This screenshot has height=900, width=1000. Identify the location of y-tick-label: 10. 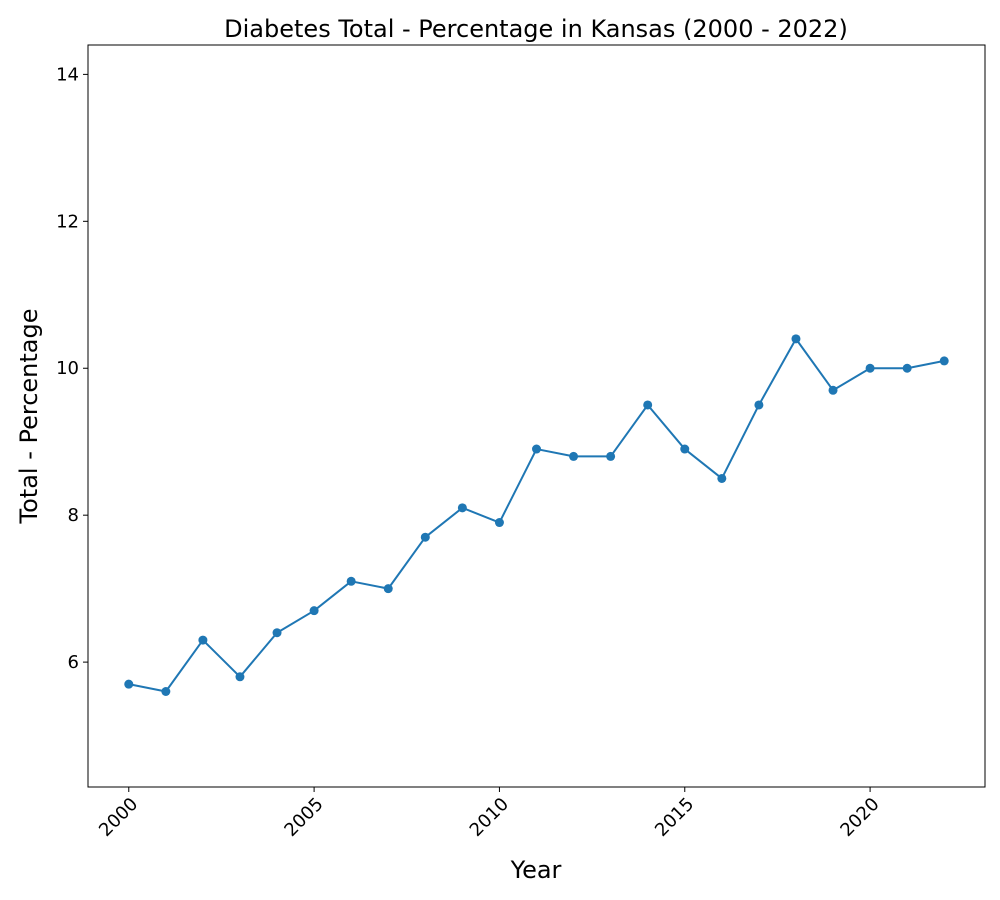
(67, 368).